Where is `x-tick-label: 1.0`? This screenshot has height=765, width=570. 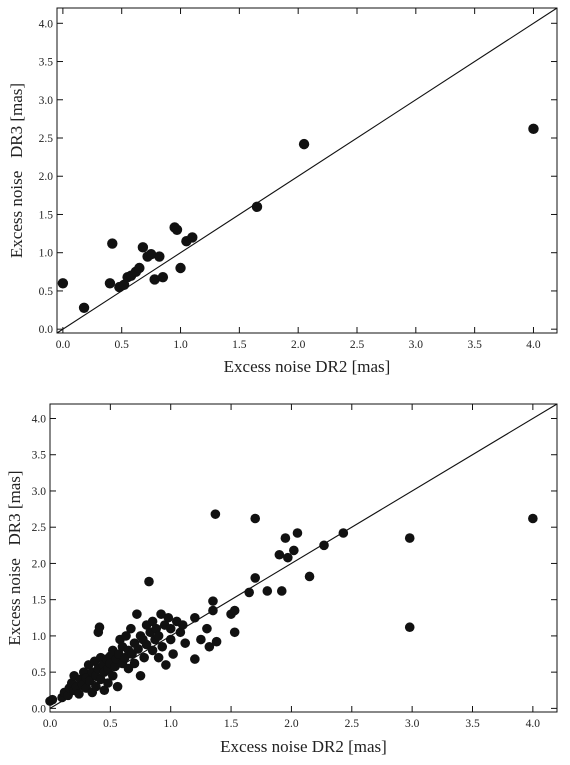 x-tick-label: 1.0 is located at coordinates (180, 345).